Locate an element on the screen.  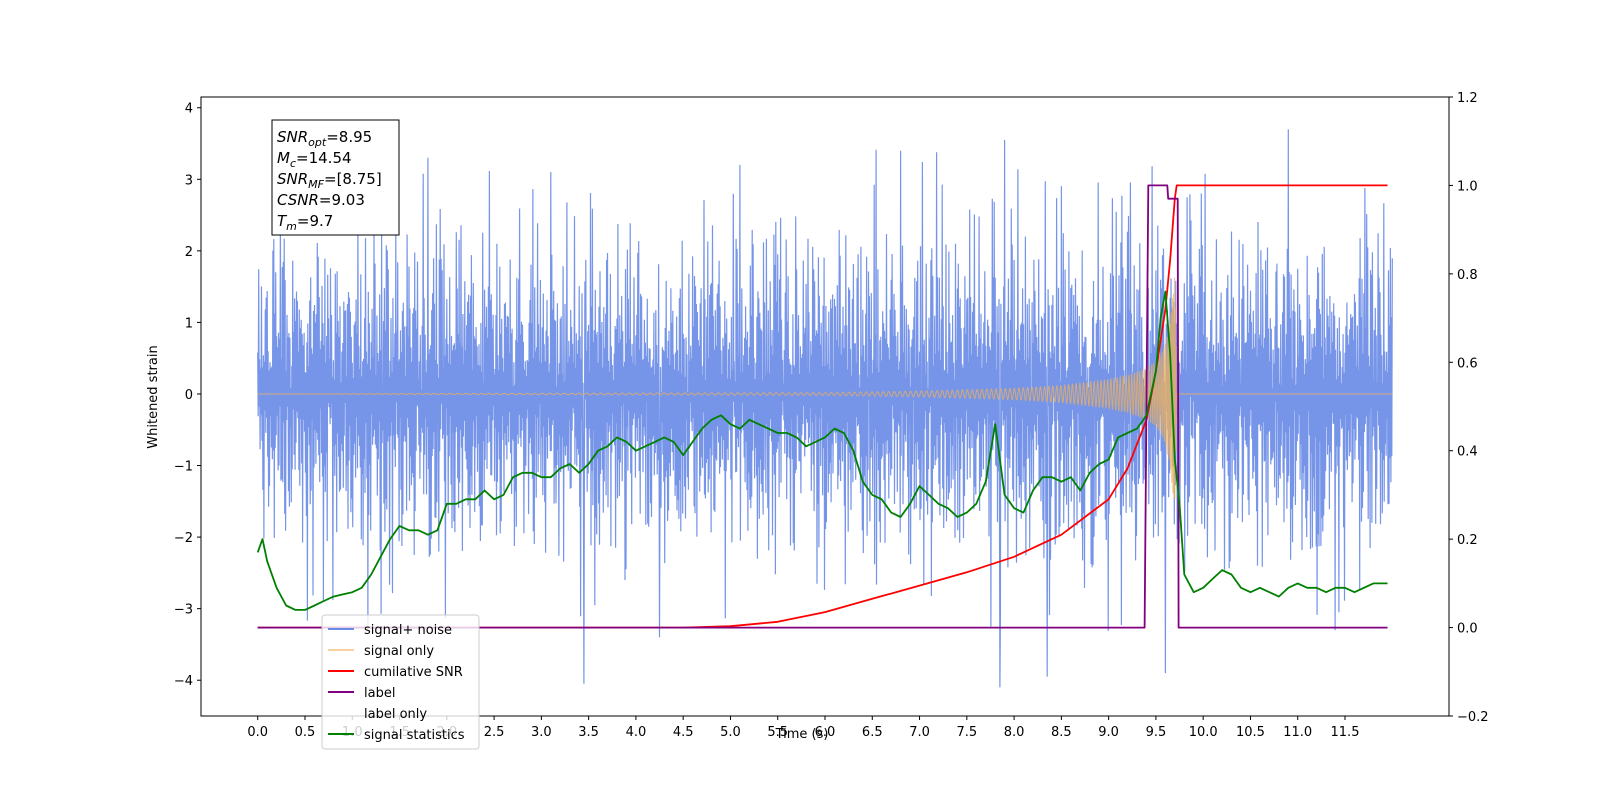
x-tick-label: 7.5 is located at coordinates (966, 732).